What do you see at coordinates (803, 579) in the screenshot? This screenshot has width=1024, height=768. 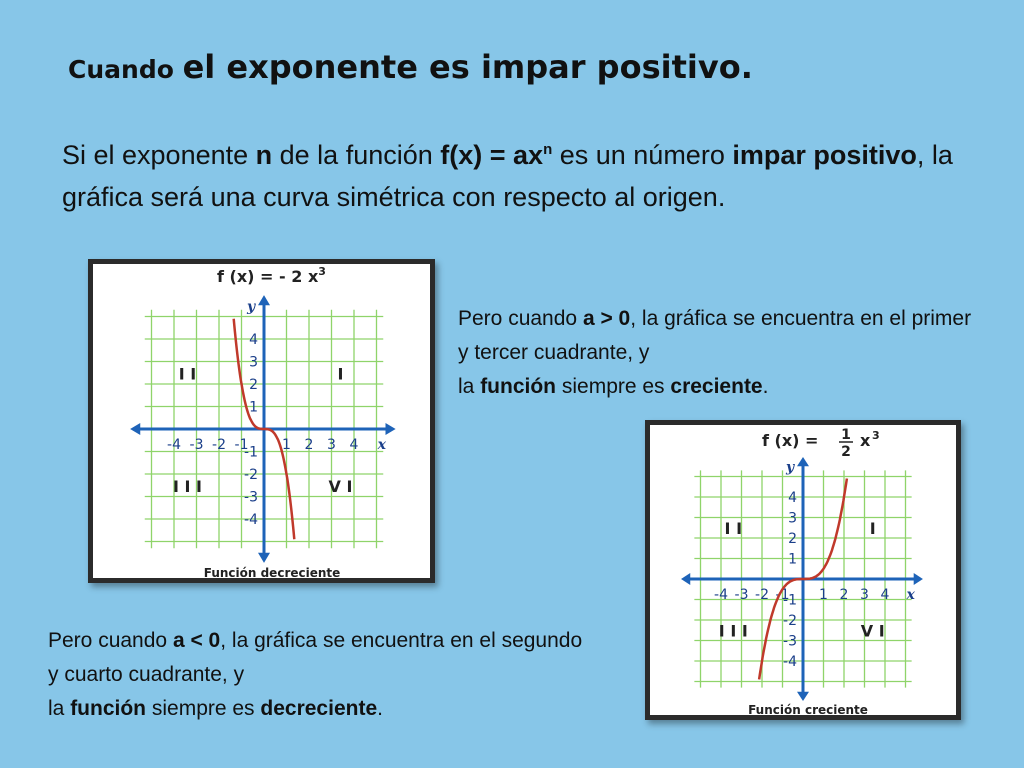 I see `function-curve` at bounding box center [803, 579].